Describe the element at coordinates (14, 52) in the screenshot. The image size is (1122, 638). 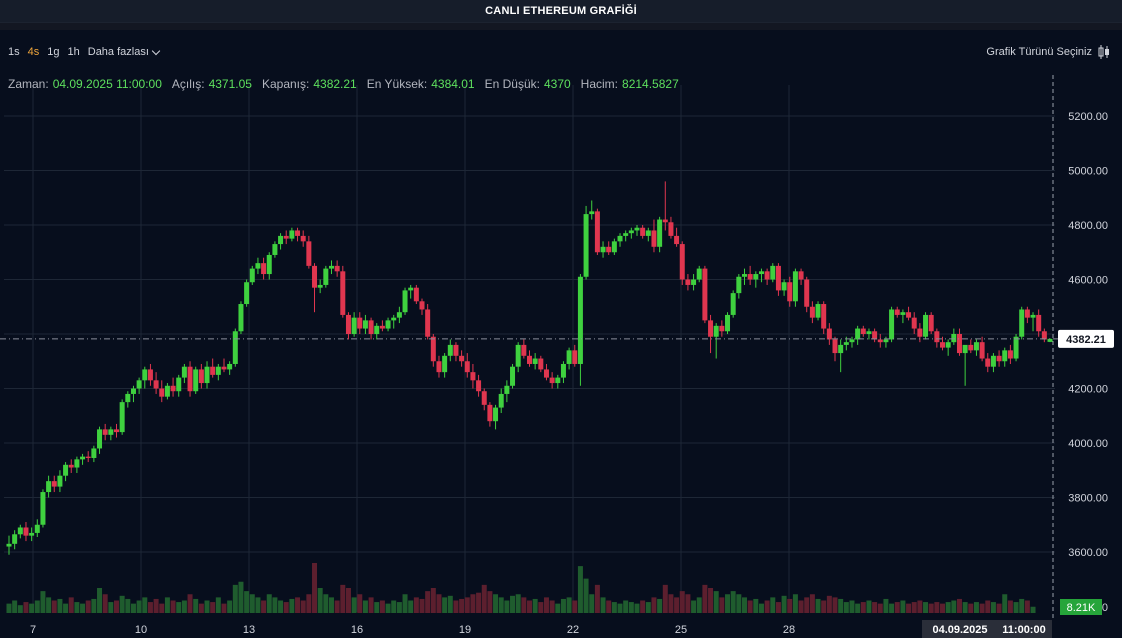
I see `timeframe-1s: 1s` at that location.